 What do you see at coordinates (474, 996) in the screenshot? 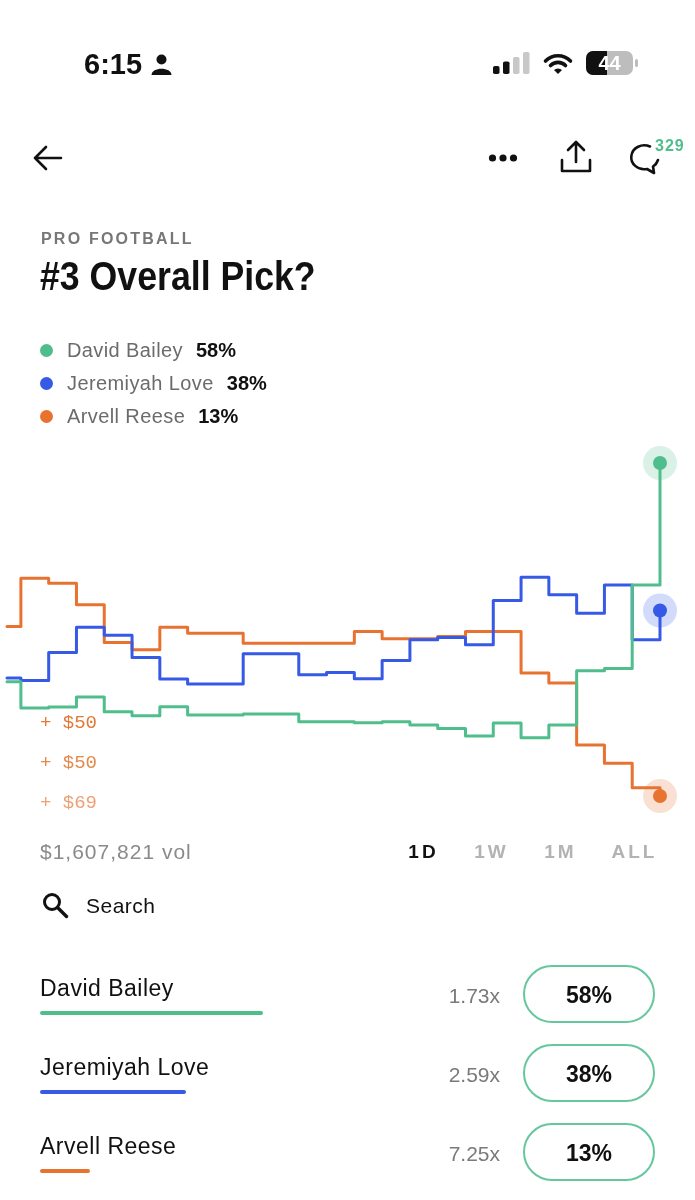
I see `text: 1.73x` at bounding box center [474, 996].